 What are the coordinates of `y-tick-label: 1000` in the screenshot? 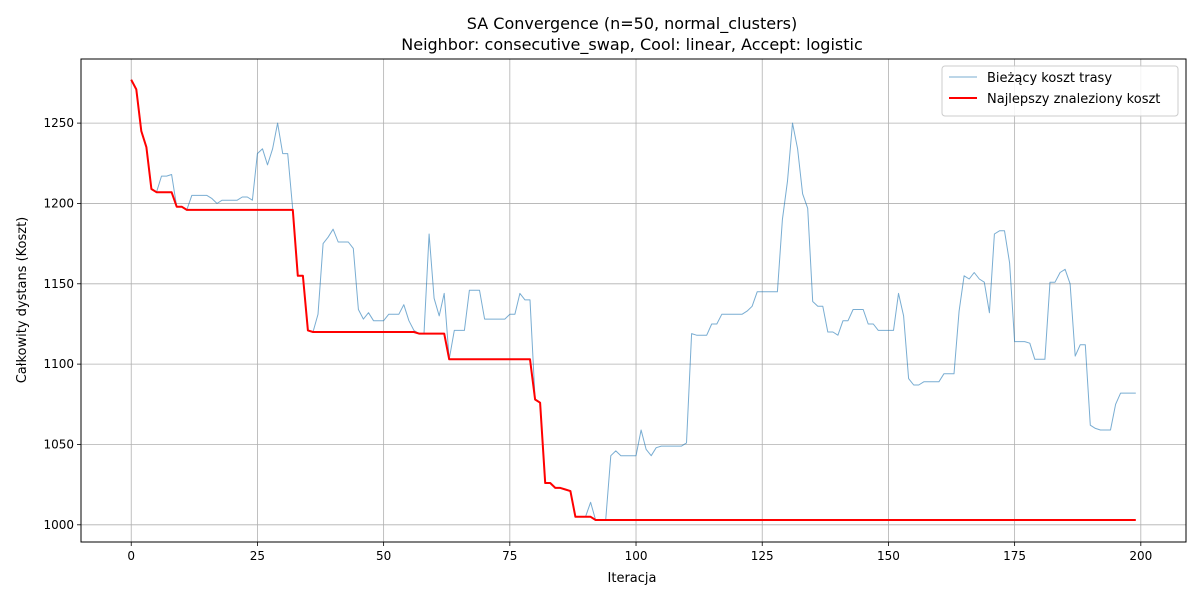 It's located at (58, 525).